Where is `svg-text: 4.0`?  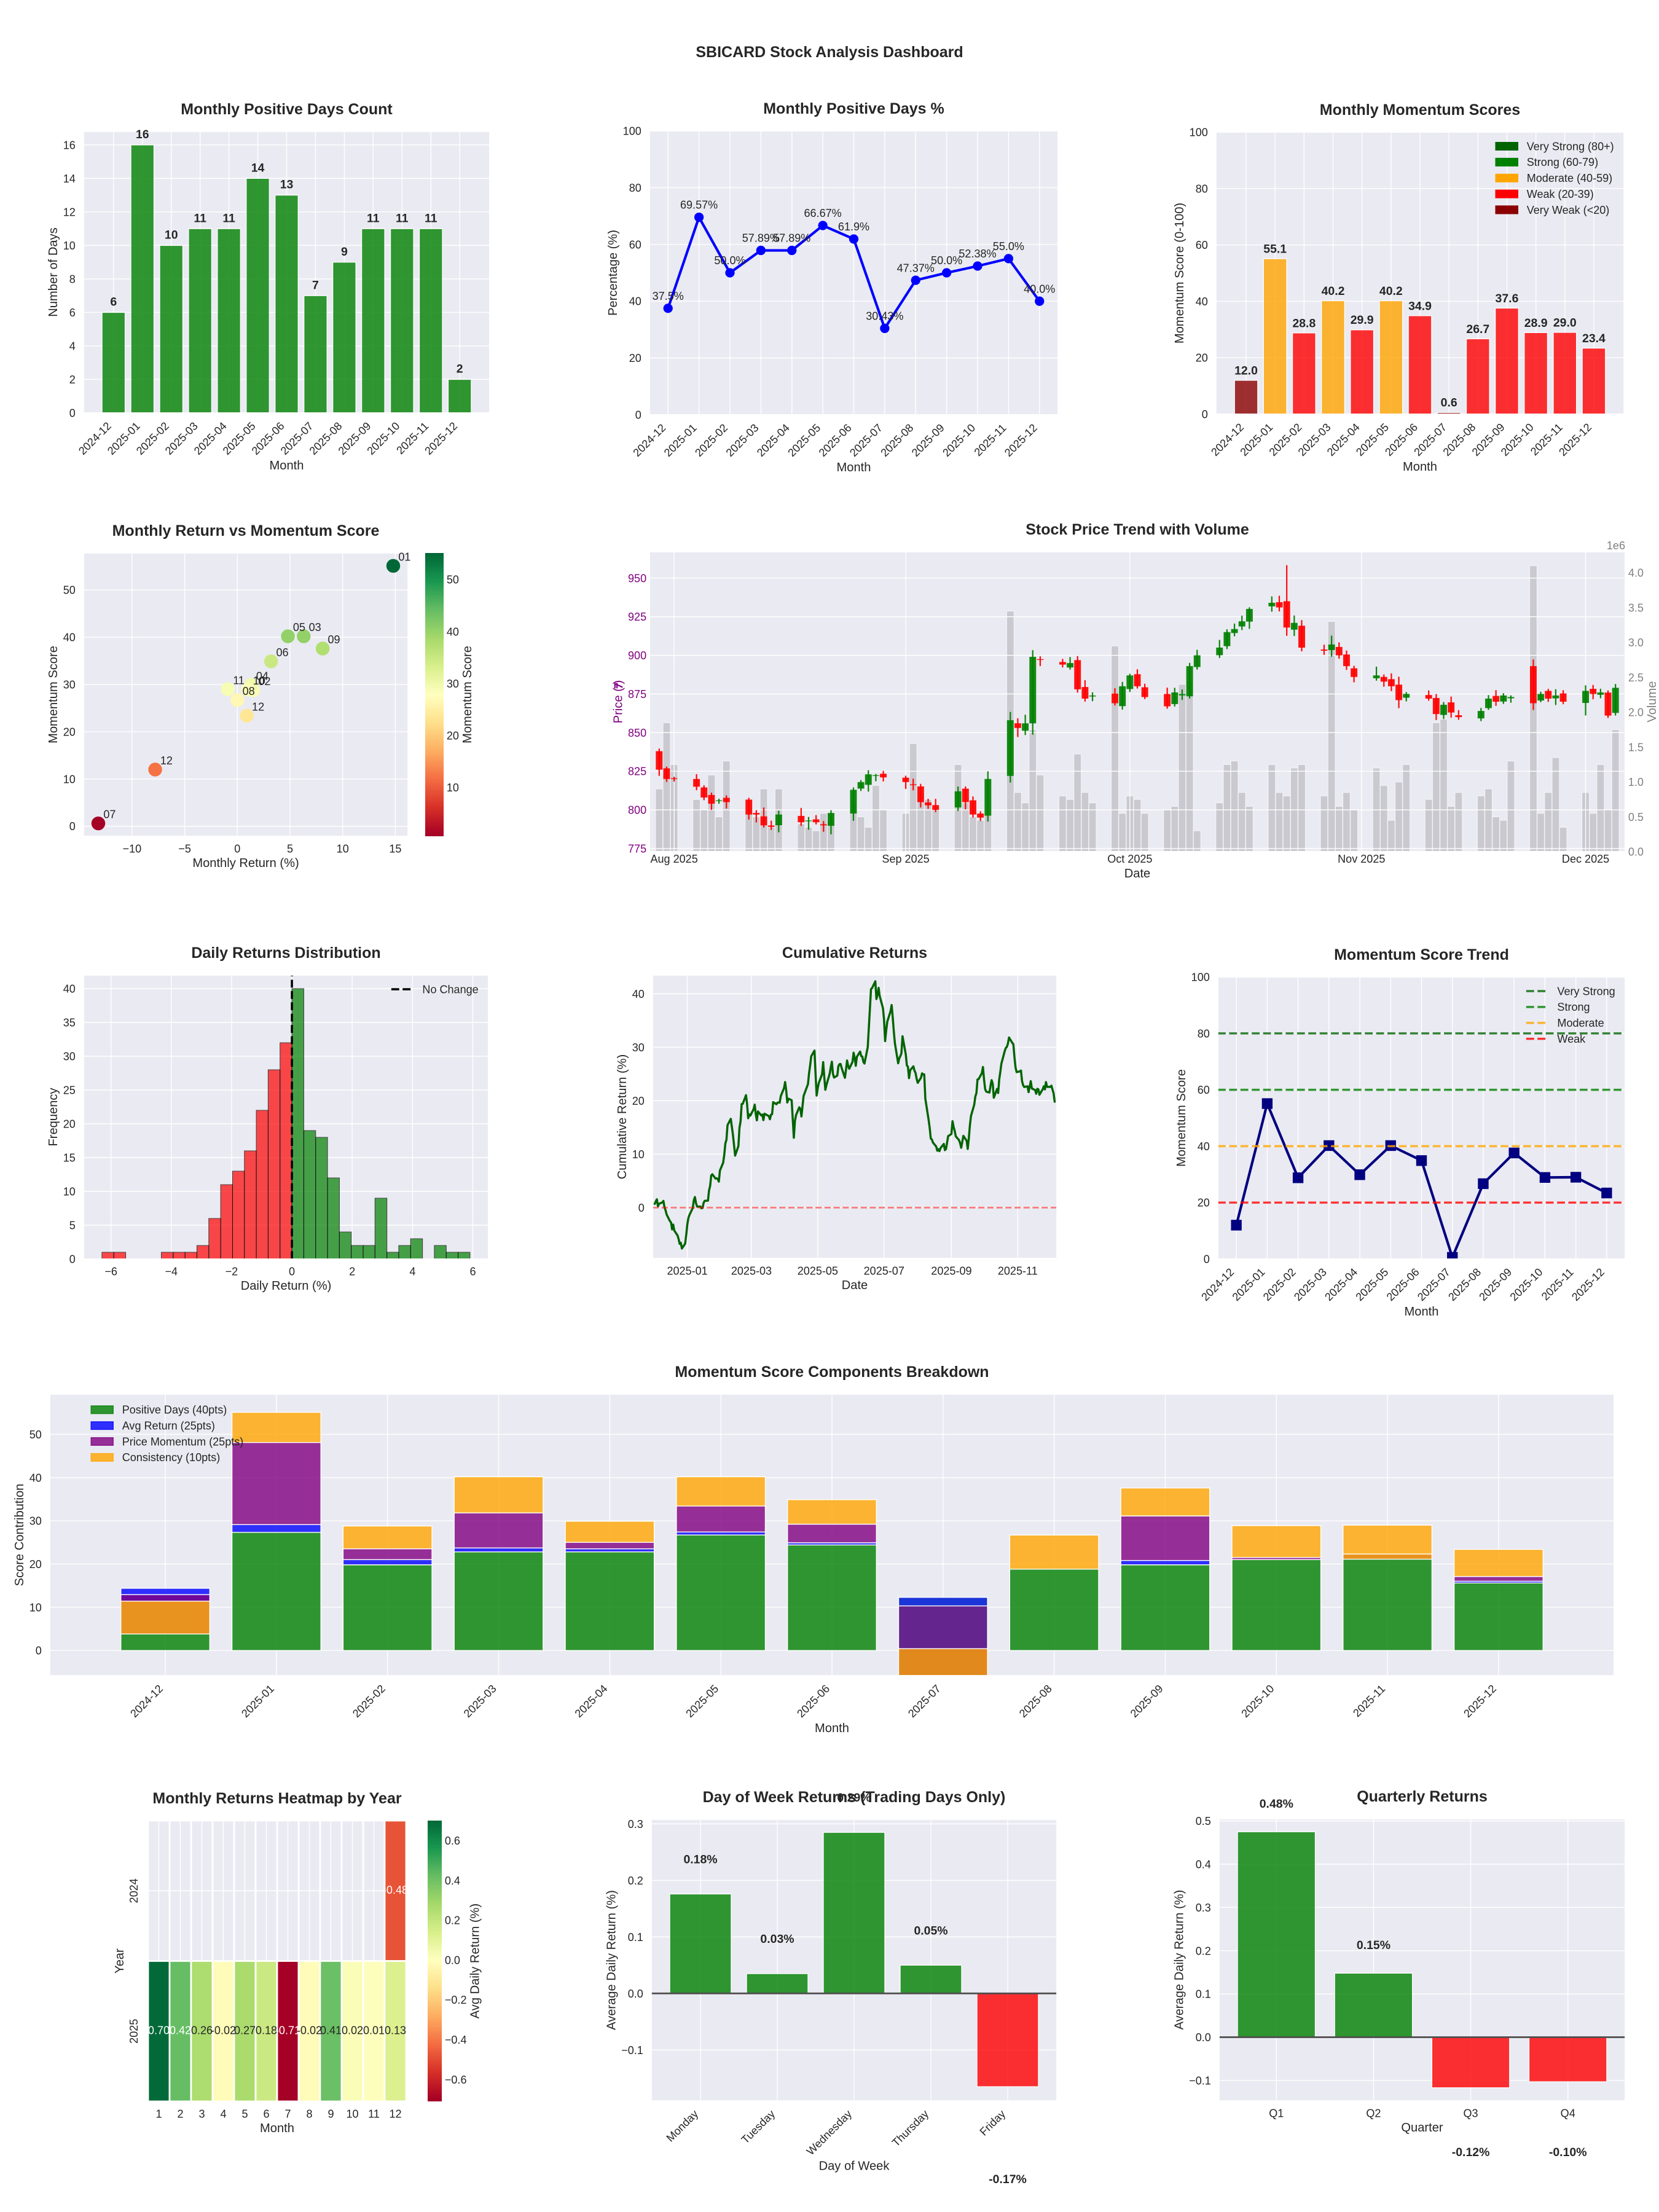 svg-text: 4.0 is located at coordinates (1636, 573).